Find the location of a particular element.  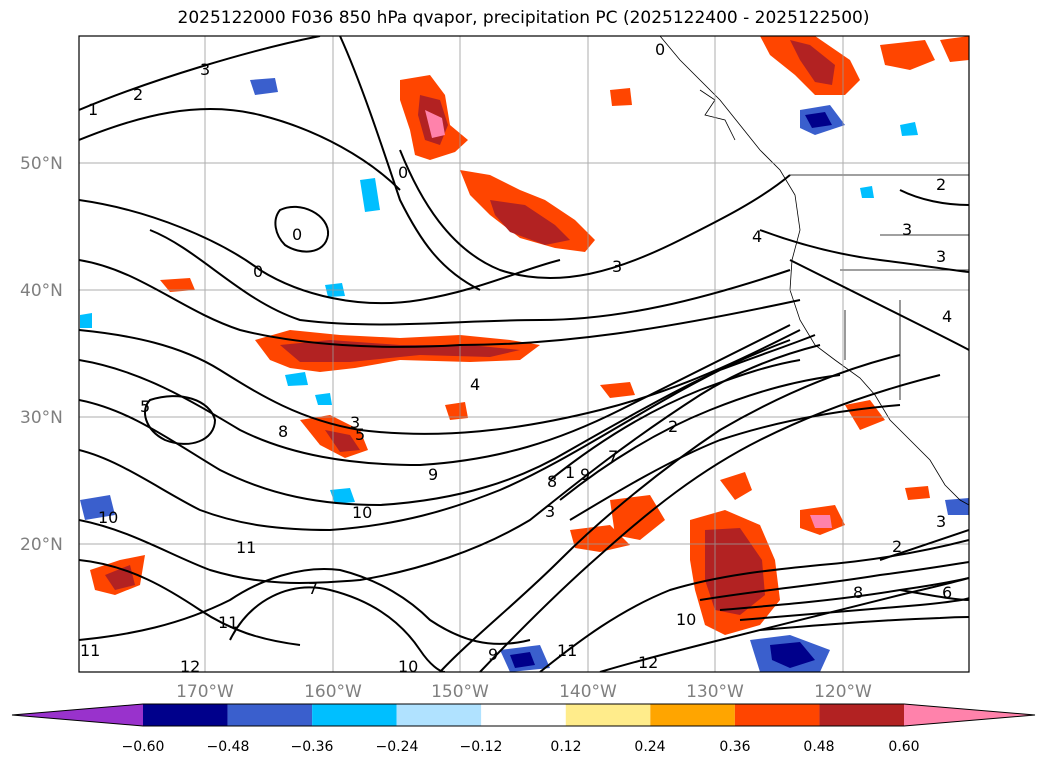

colorbar-outline is located at coordinates (523, 715).